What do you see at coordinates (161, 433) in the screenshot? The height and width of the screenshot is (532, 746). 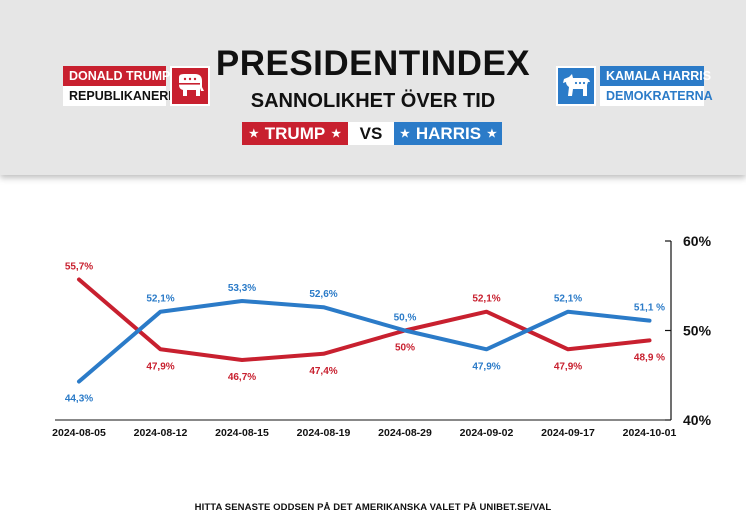 I see `x-tick-label: 2024-08-12` at bounding box center [161, 433].